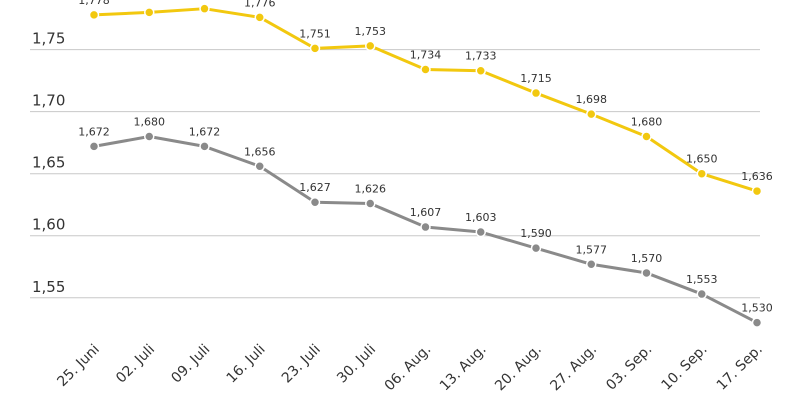 The height and width of the screenshot is (400, 800). What do you see at coordinates (78, 366) in the screenshot?
I see `x-tick-label: 25. Juni` at bounding box center [78, 366].